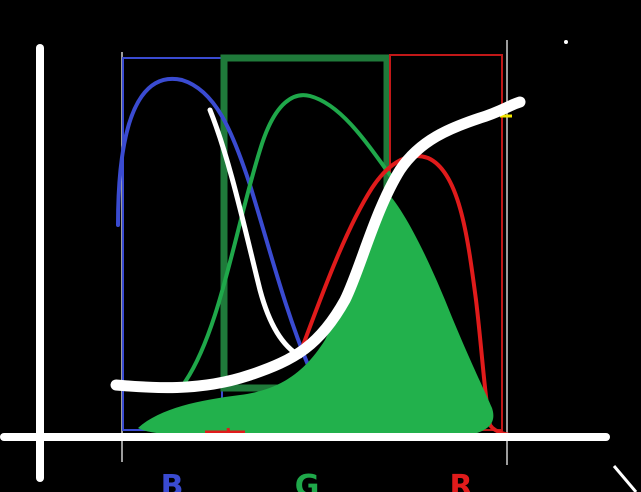 The height and width of the screenshot is (492, 641). What do you see at coordinates (255, 233) in the screenshot?
I see `white-secondary-curve` at bounding box center [255, 233].